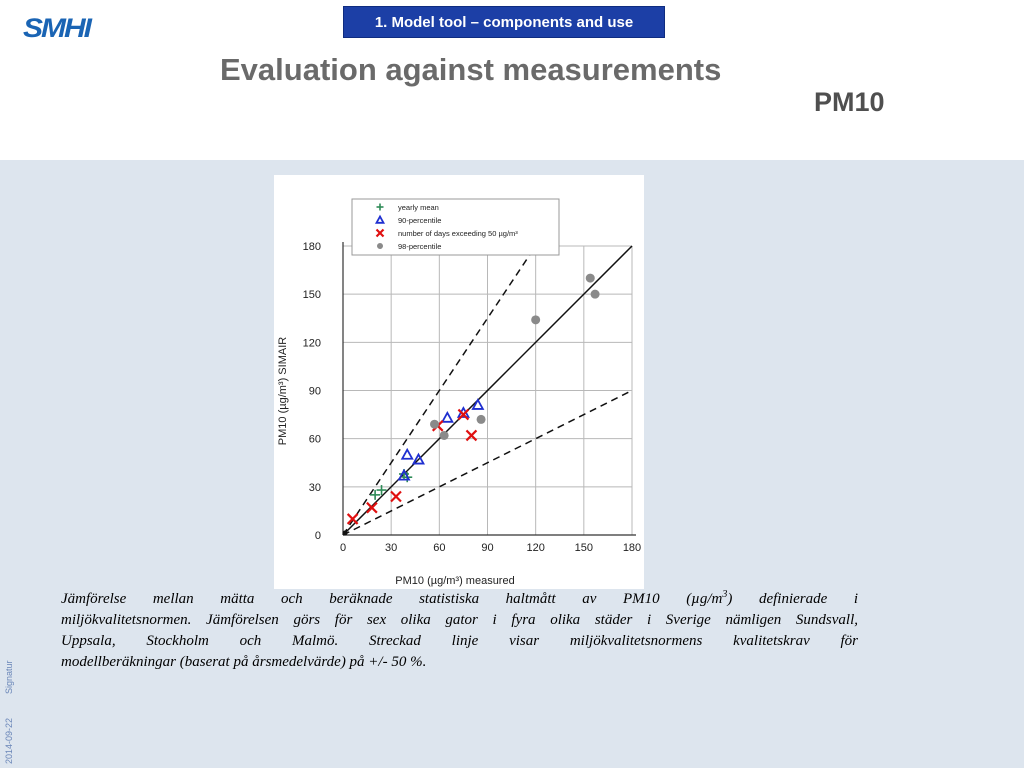 This screenshot has width=1024, height=768. I want to click on legend-label: 98-percentile, so click(419, 246).